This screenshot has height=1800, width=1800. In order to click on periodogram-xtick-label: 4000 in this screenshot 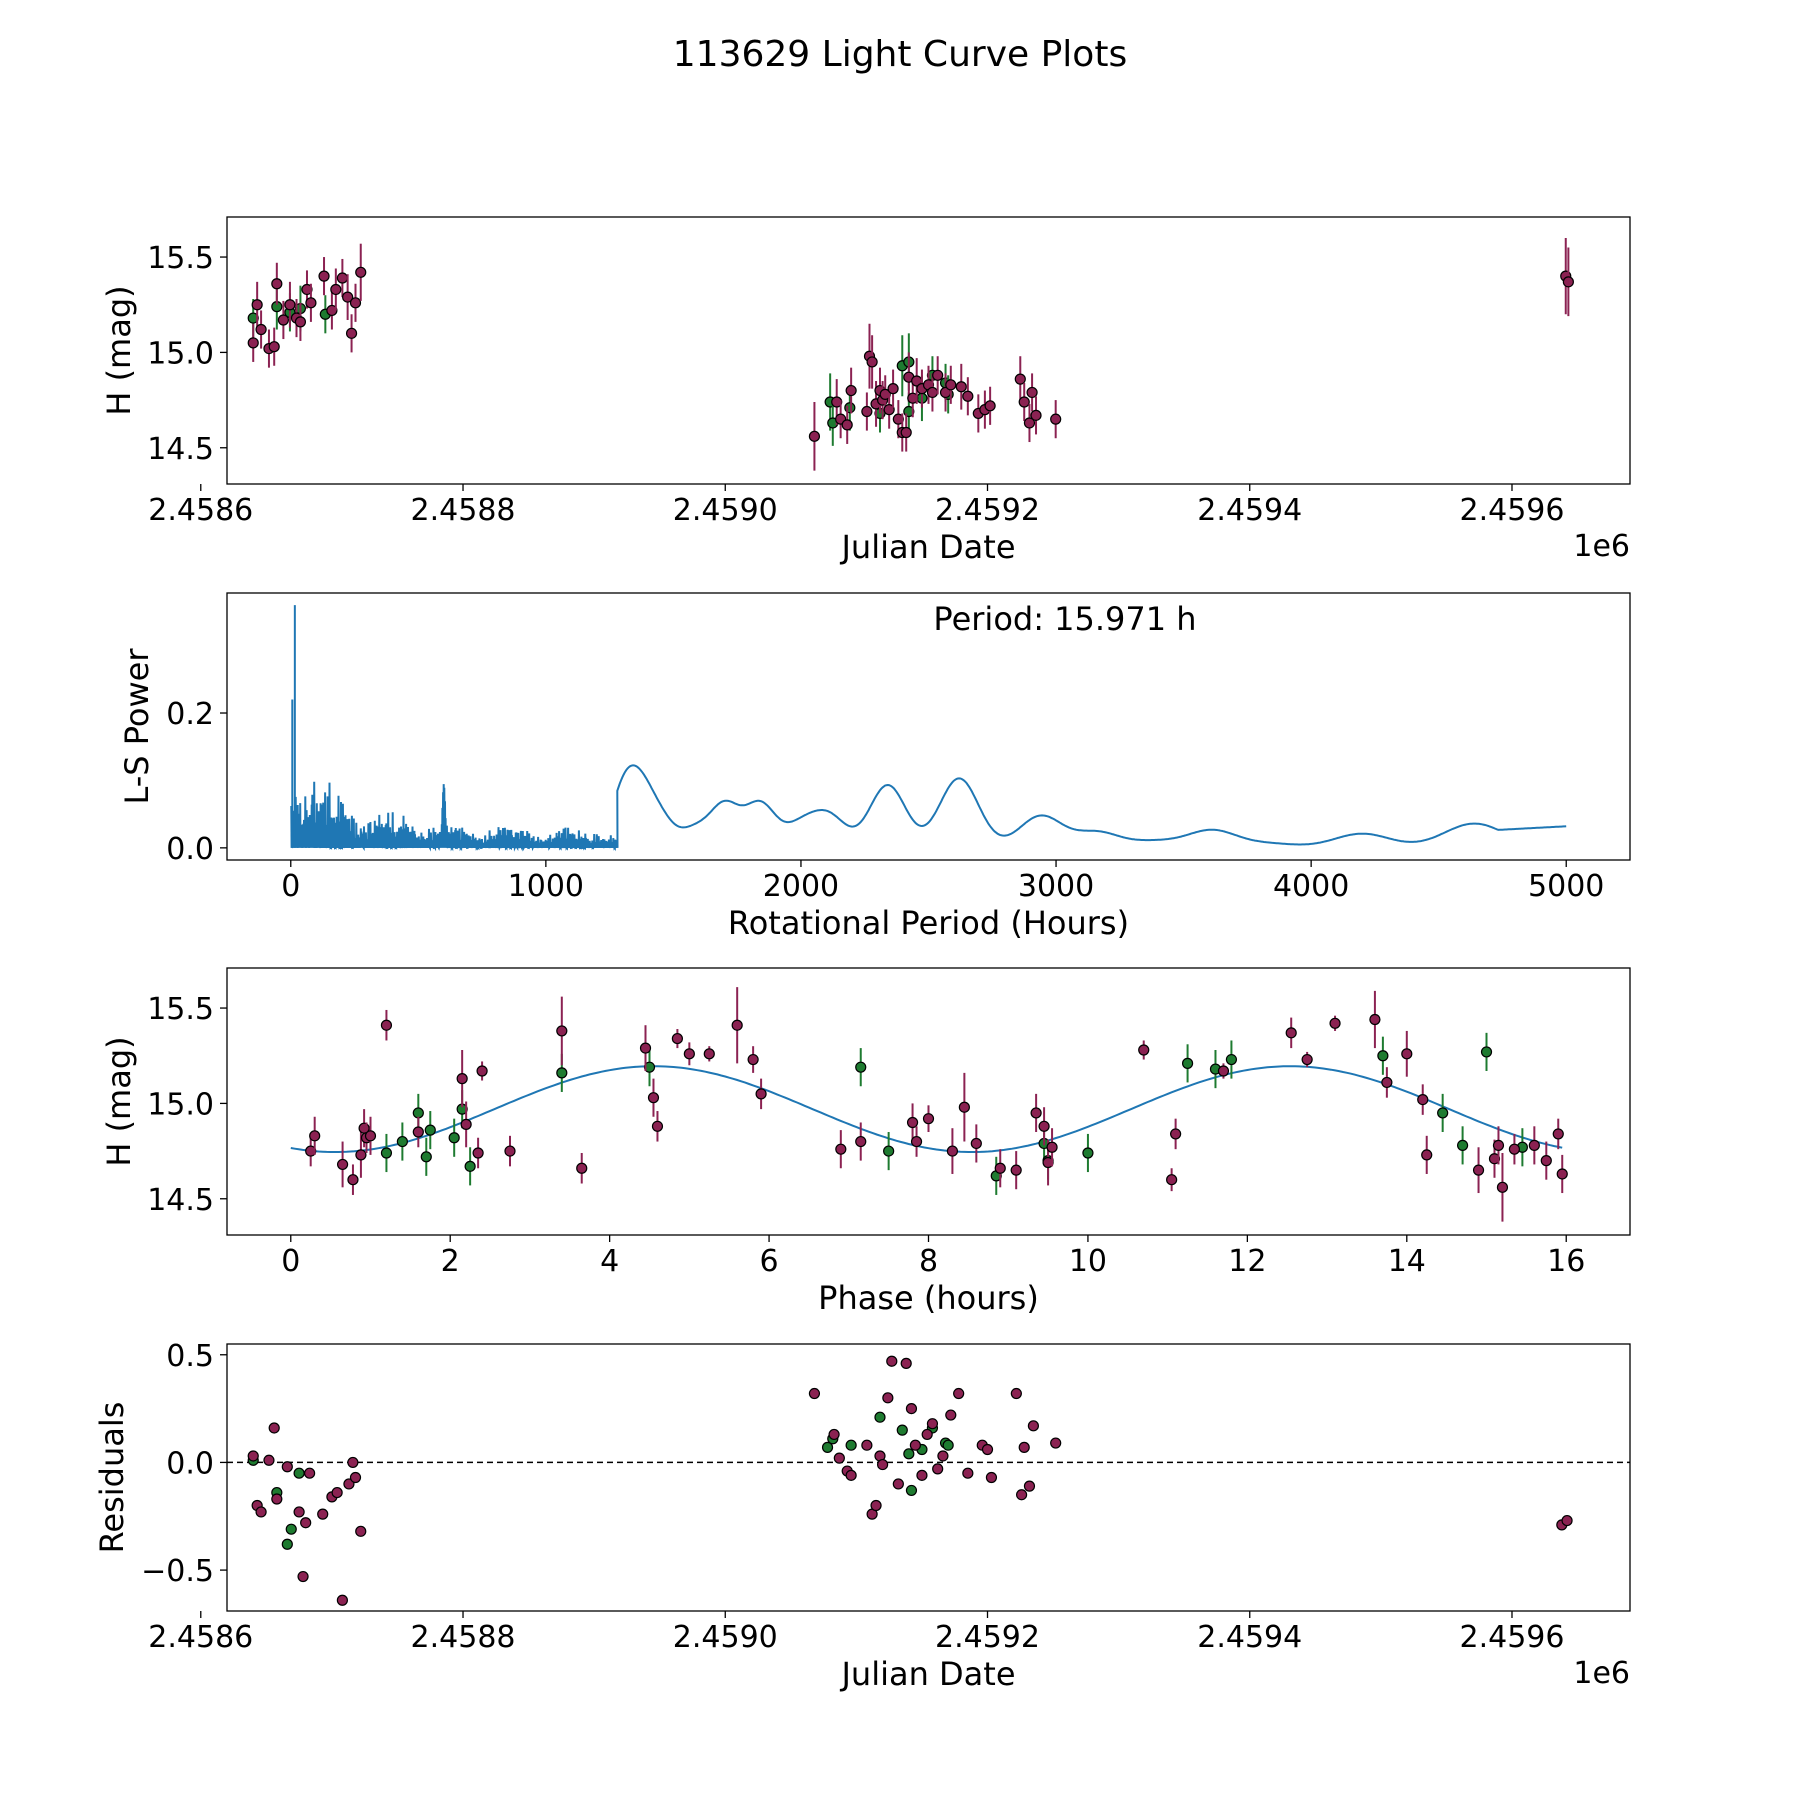, I will do `click(1311, 886)`.